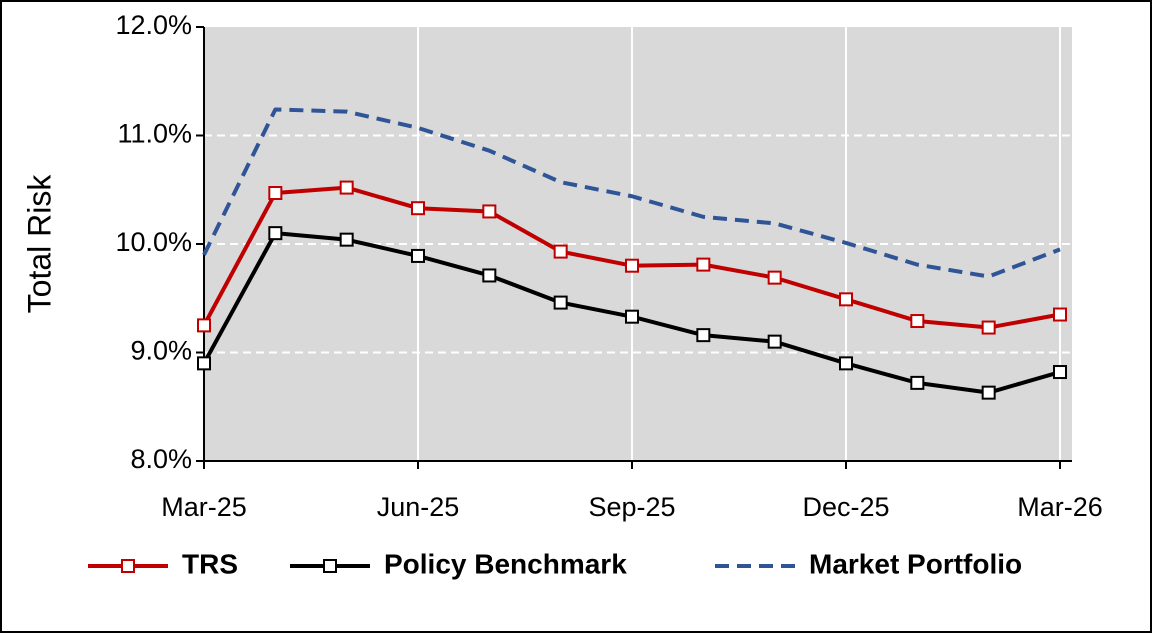 The height and width of the screenshot is (633, 1152). I want to click on y-tick-label: 11.0%, so click(154, 134).